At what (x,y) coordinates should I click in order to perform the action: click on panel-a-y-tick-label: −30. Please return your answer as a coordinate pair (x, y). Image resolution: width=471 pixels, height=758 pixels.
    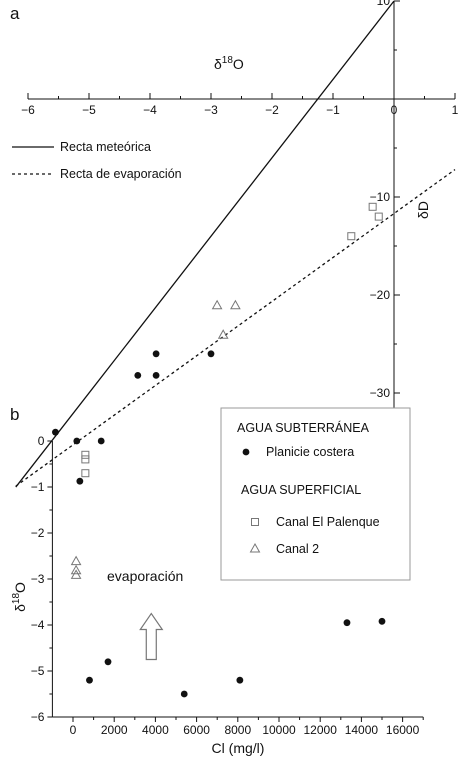
    Looking at the image, I should click on (380, 393).